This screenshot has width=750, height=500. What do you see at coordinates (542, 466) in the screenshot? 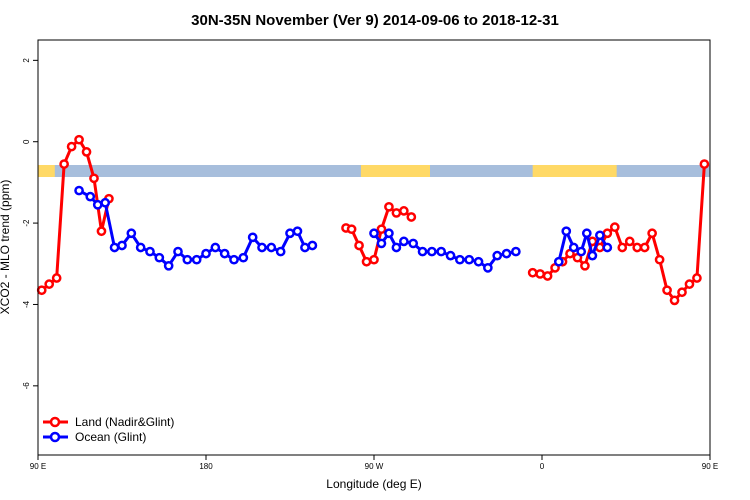
I see `x-tick-label: 0` at bounding box center [542, 466].